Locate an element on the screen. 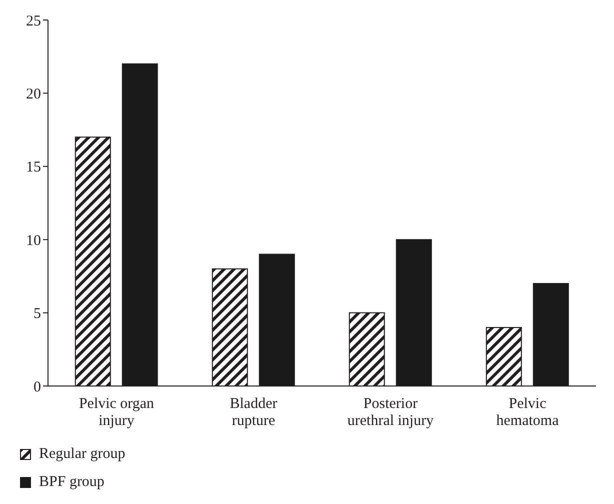  x-tick-label: Pelvic organ injury is located at coordinates (116, 412).